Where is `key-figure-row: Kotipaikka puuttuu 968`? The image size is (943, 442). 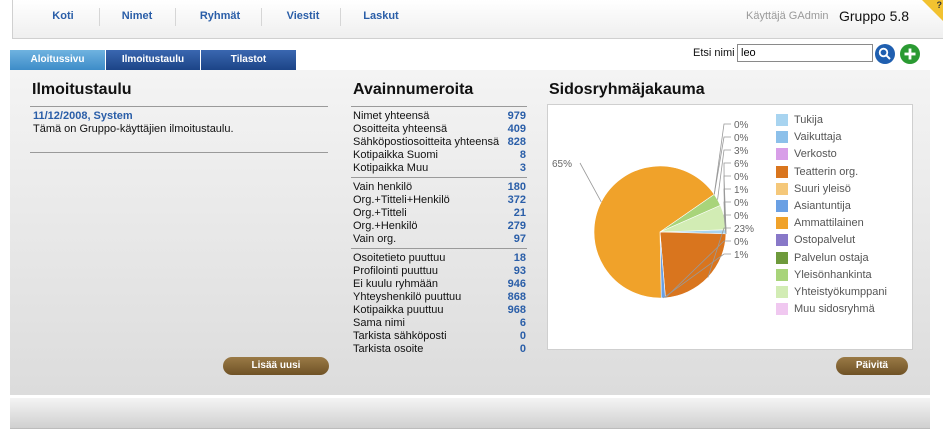 key-figure-row: Kotipaikka puuttuu 968 is located at coordinates (439, 310).